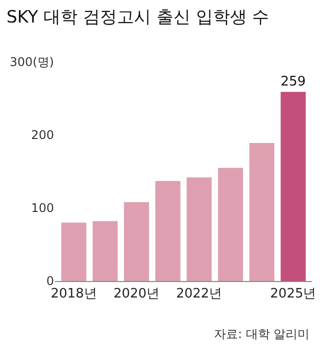 The image size is (322, 351). What do you see at coordinates (199, 294) in the screenshot?
I see `x-tick-label: 2022년` at bounding box center [199, 294].